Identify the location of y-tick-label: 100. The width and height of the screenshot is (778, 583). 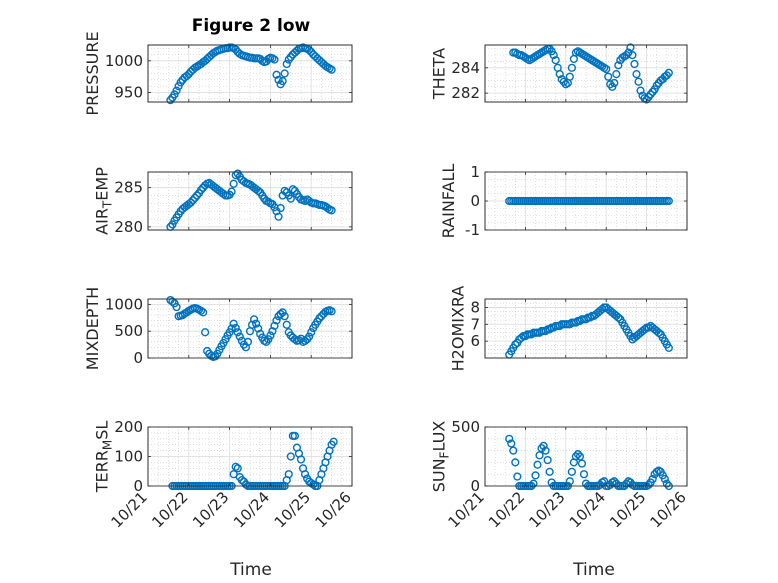
(128, 457).